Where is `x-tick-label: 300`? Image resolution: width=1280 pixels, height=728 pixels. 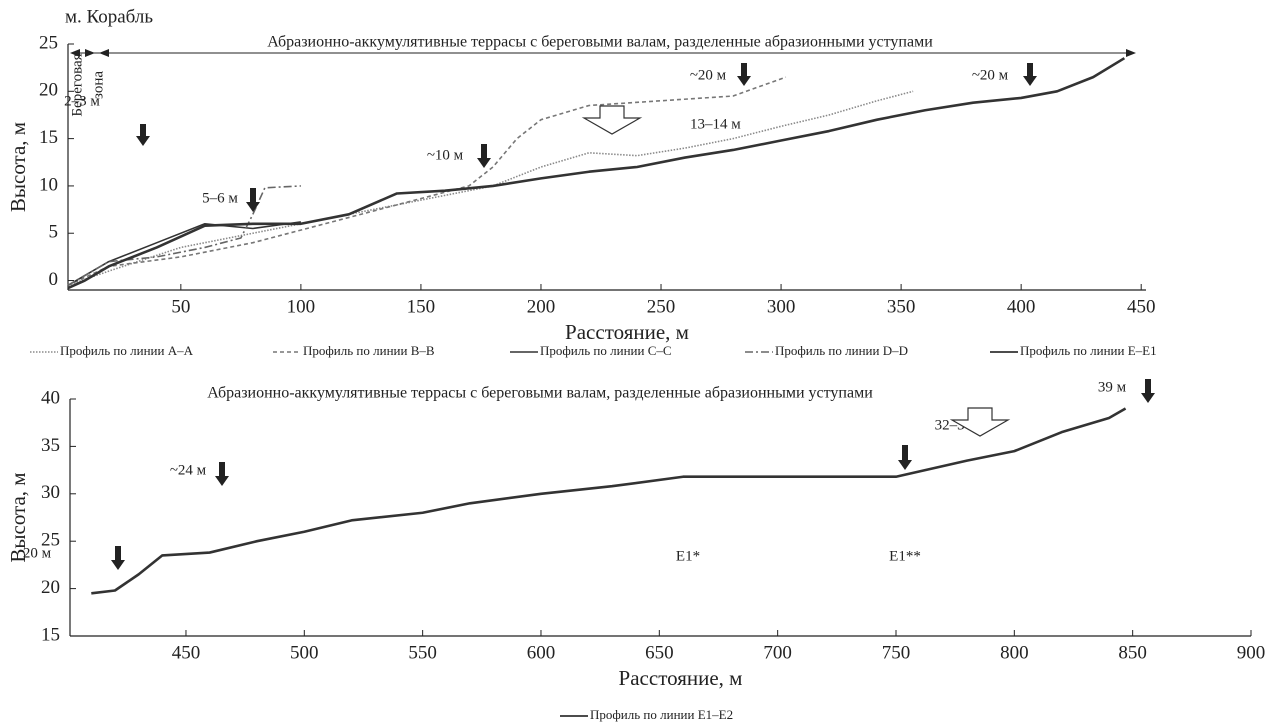
x-tick-label: 300 is located at coordinates (781, 306).